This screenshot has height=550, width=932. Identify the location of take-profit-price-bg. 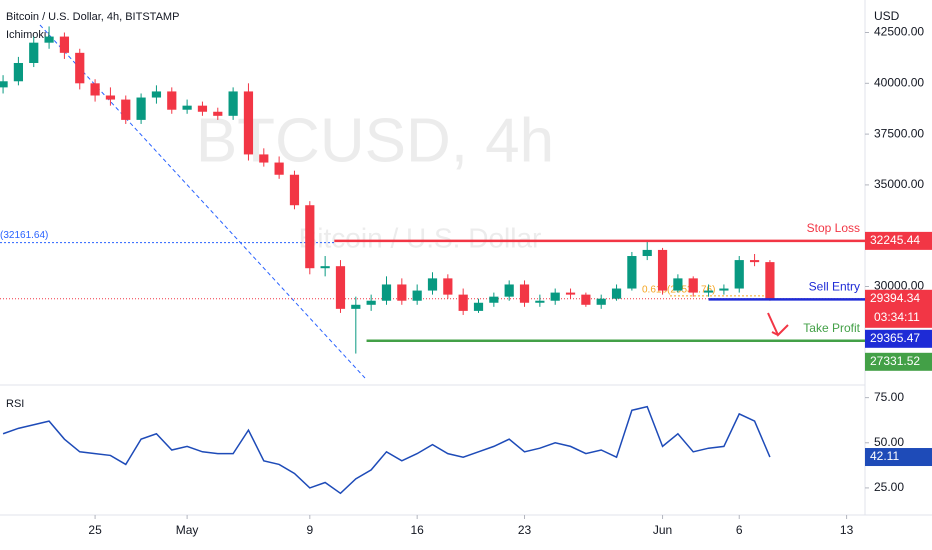
(898, 361).